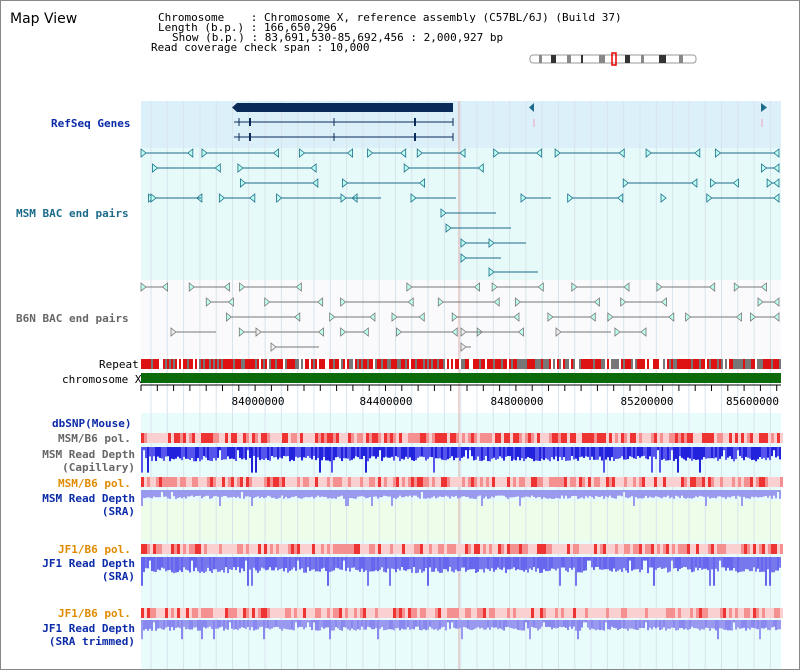 This screenshot has width=800, height=670. Describe the element at coordinates (102, 379) in the screenshot. I see `track-label-chromosome: chromosome X` at that location.